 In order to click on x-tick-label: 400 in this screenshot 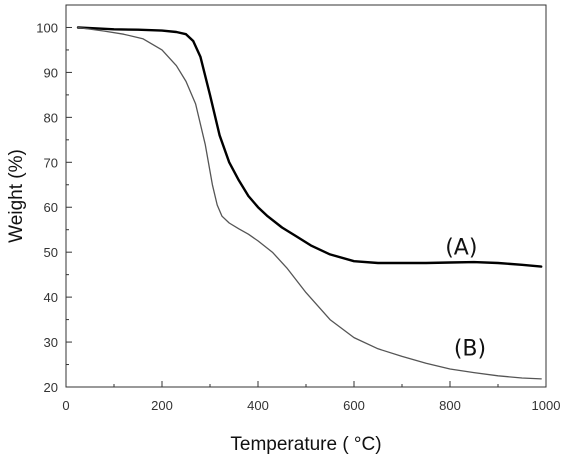, I will do `click(258, 405)`.